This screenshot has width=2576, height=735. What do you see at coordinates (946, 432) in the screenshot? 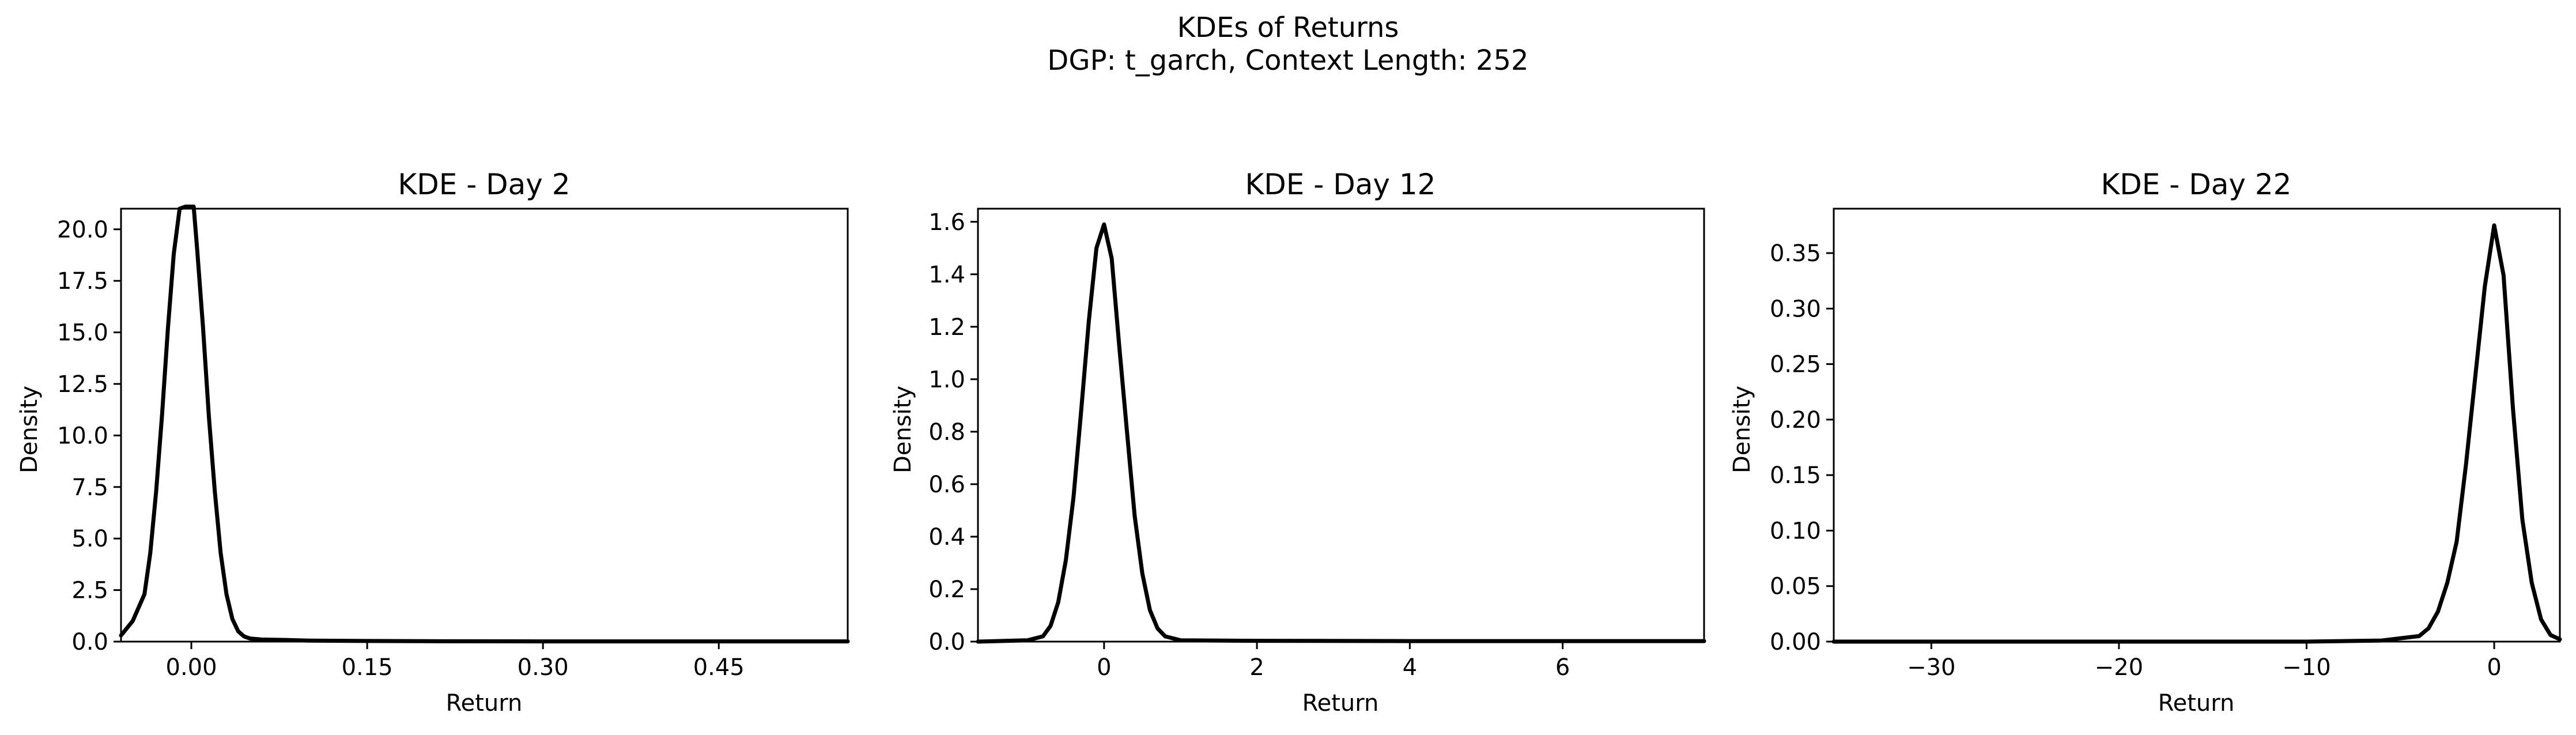
I see `y-tick-label: 0.8` at bounding box center [946, 432].